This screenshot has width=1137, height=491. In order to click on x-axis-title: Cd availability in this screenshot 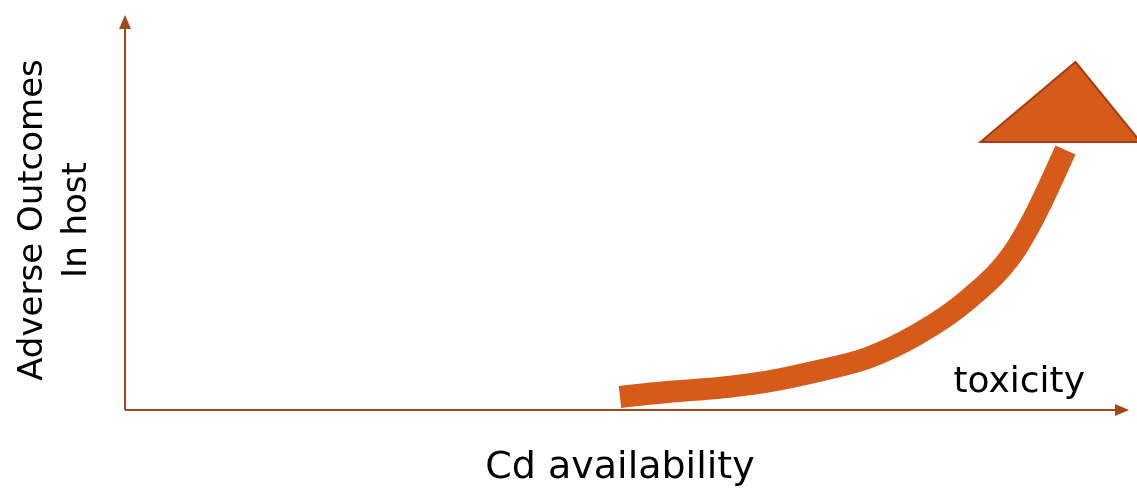, I will do `click(620, 465)`.